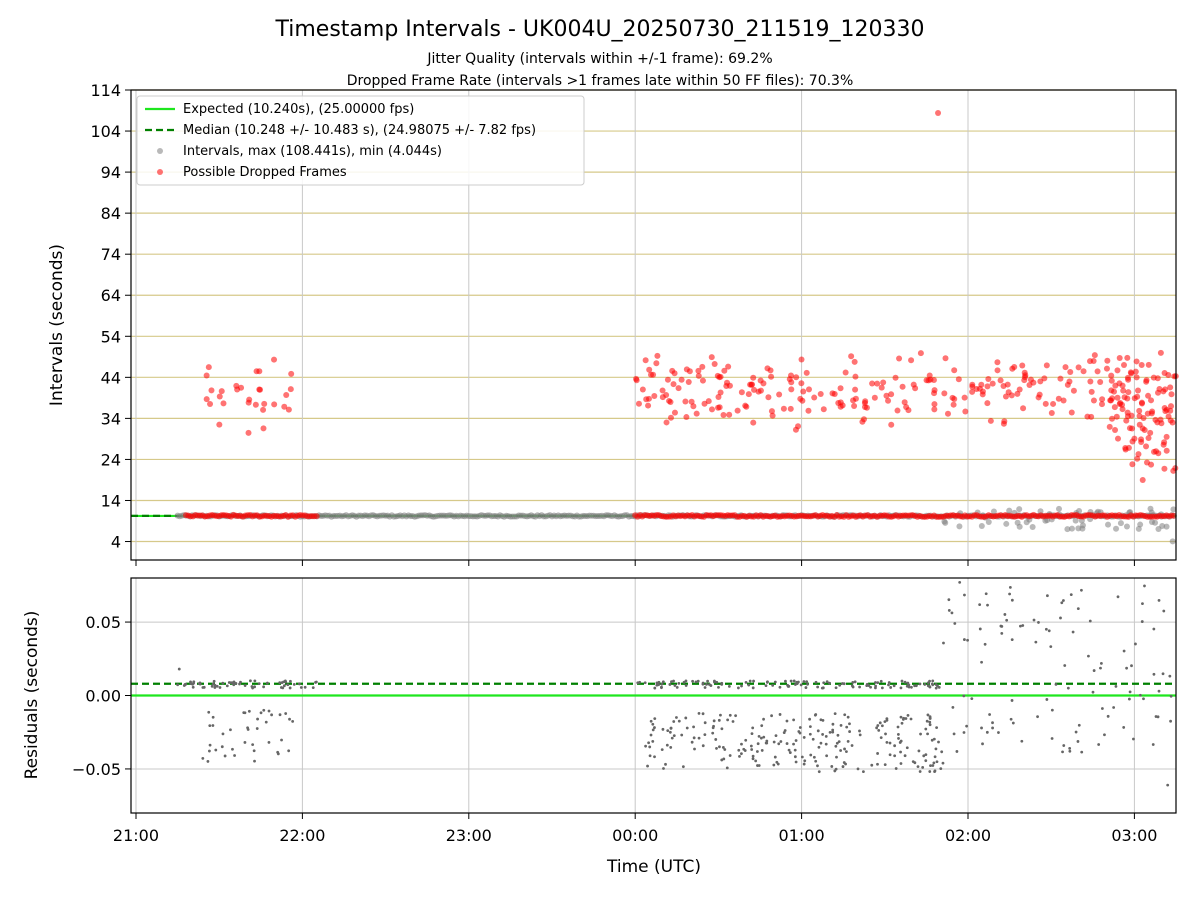 Image resolution: width=1200 pixels, height=900 pixels. What do you see at coordinates (312, 151) in the screenshot?
I see `legend-intervals-label: Intervals, max (108.441s), min (4.044s)` at bounding box center [312, 151].